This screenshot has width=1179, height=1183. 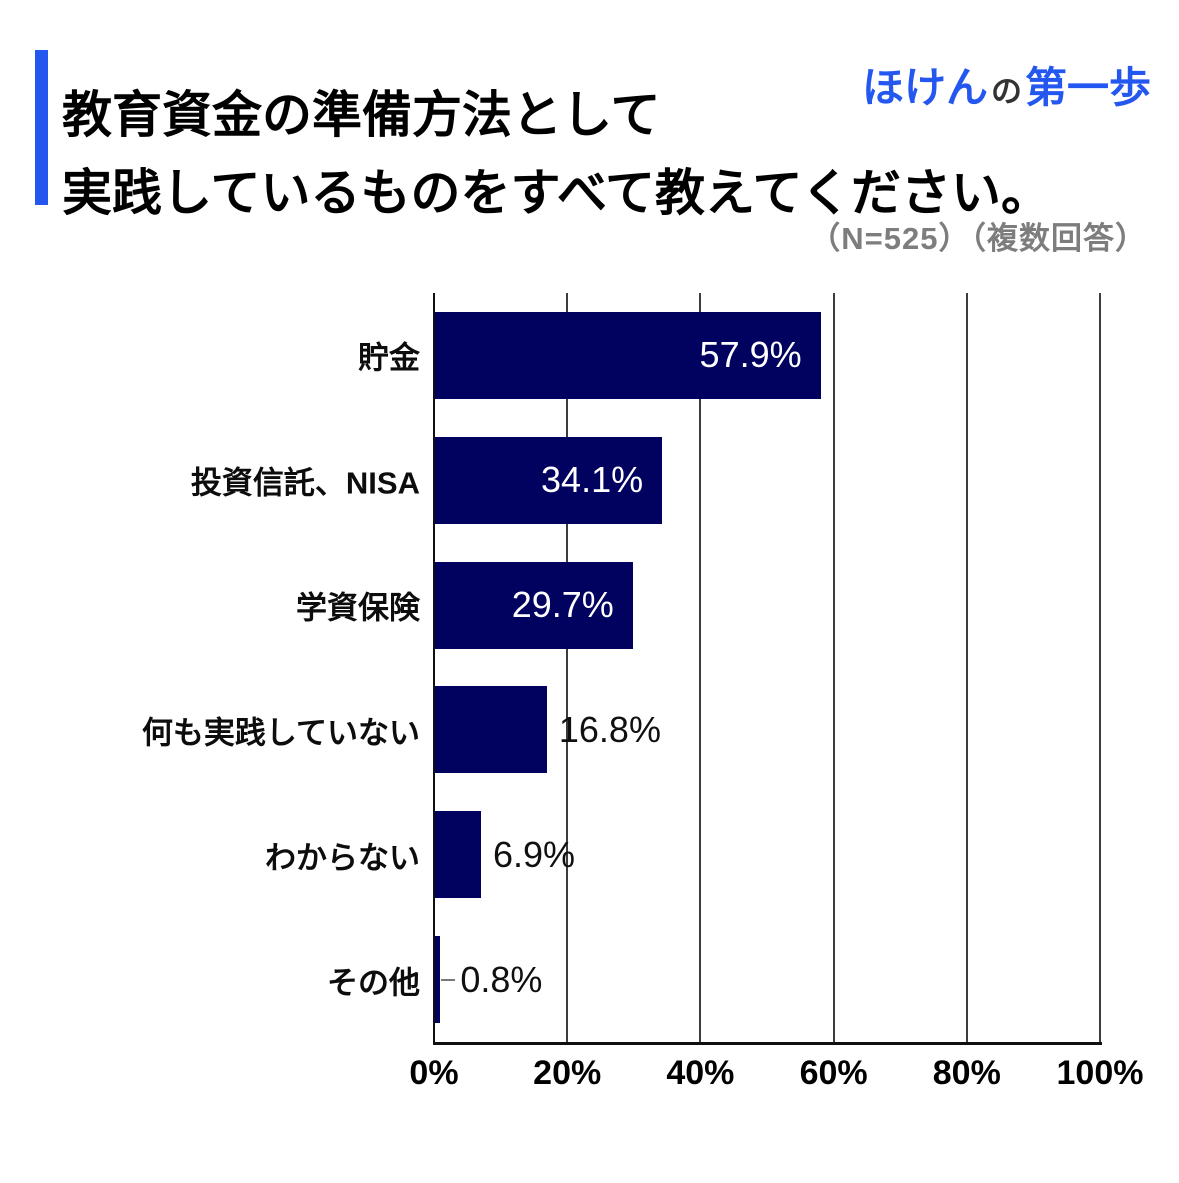 What do you see at coordinates (978, 238) in the screenshot?
I see `sample-size-note: （N=525）（複数回答）` at bounding box center [978, 238].